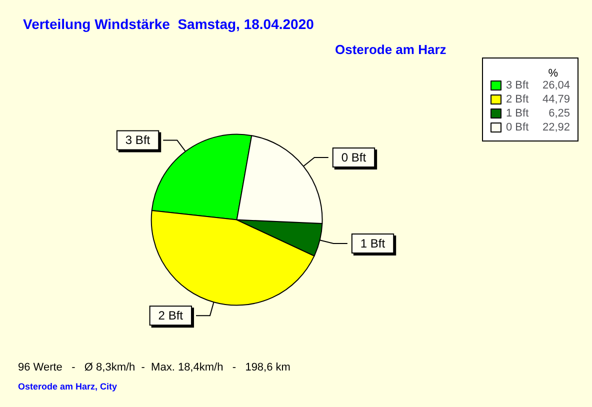 The height and width of the screenshot is (407, 592). What do you see at coordinates (556, 86) in the screenshot?
I see `data-label: 26,04` at bounding box center [556, 86].